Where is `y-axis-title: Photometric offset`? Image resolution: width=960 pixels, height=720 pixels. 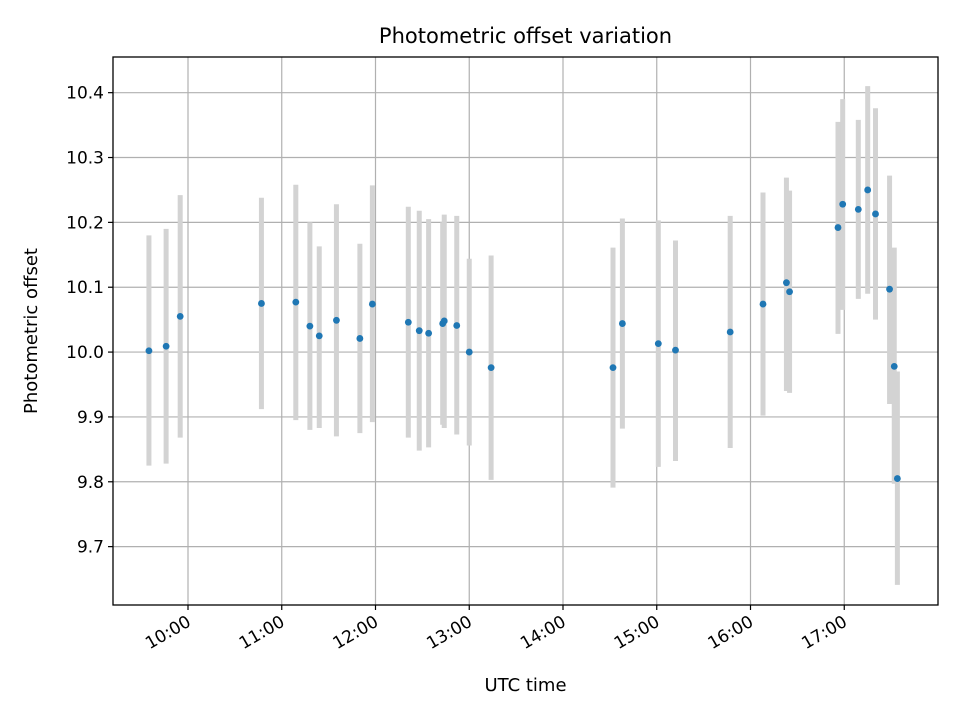 y-axis-title: Photometric offset is located at coordinates (31, 331).